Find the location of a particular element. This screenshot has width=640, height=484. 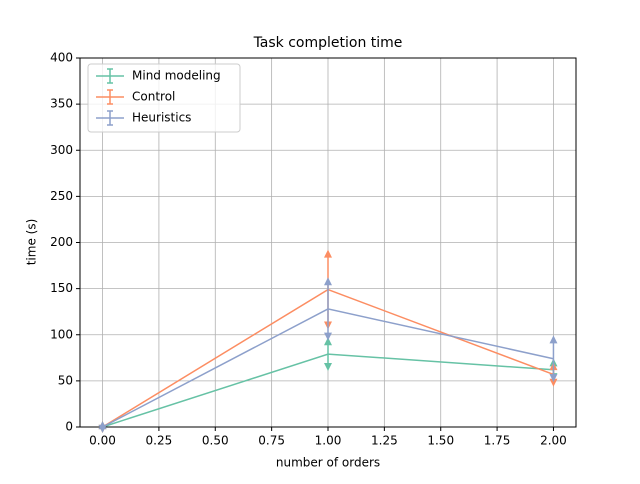

y-tick-label: 200 is located at coordinates (61, 242).